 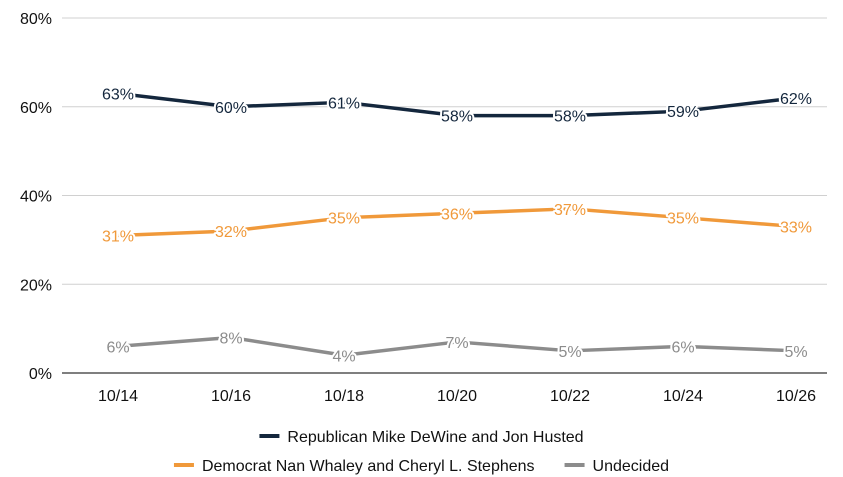 What do you see at coordinates (118, 236) in the screenshot?
I see `data-label: 31%` at bounding box center [118, 236].